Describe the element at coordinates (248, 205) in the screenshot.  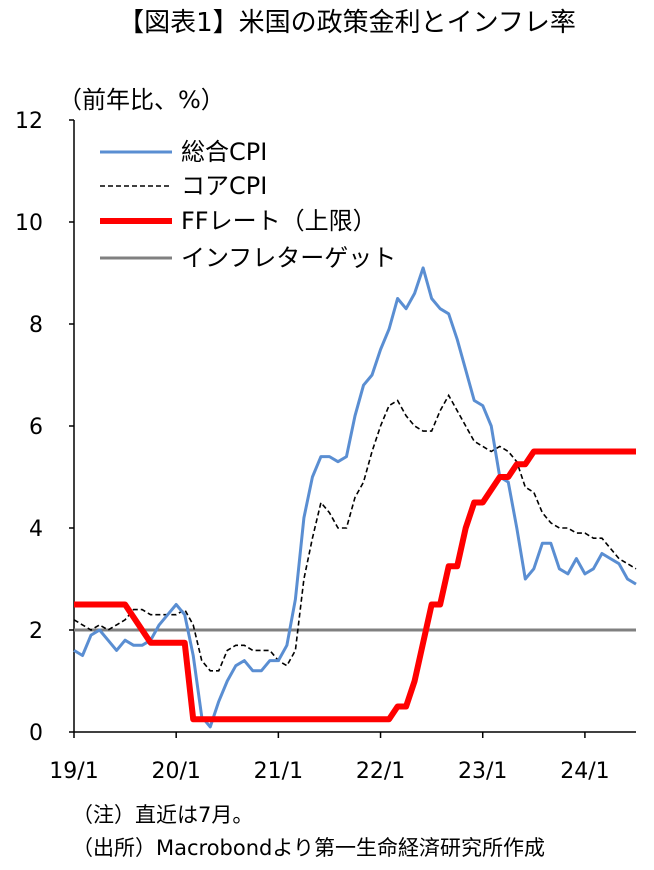
I see `legend: 総合CPI コアCPI FFレート（上限） インフレターゲット` at that location.